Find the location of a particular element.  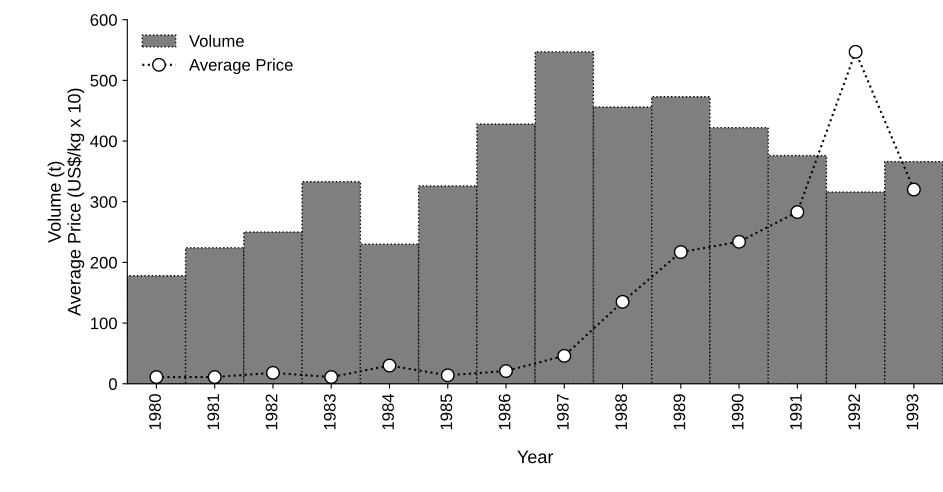

x-tick-label: 1981 is located at coordinates (213, 412).